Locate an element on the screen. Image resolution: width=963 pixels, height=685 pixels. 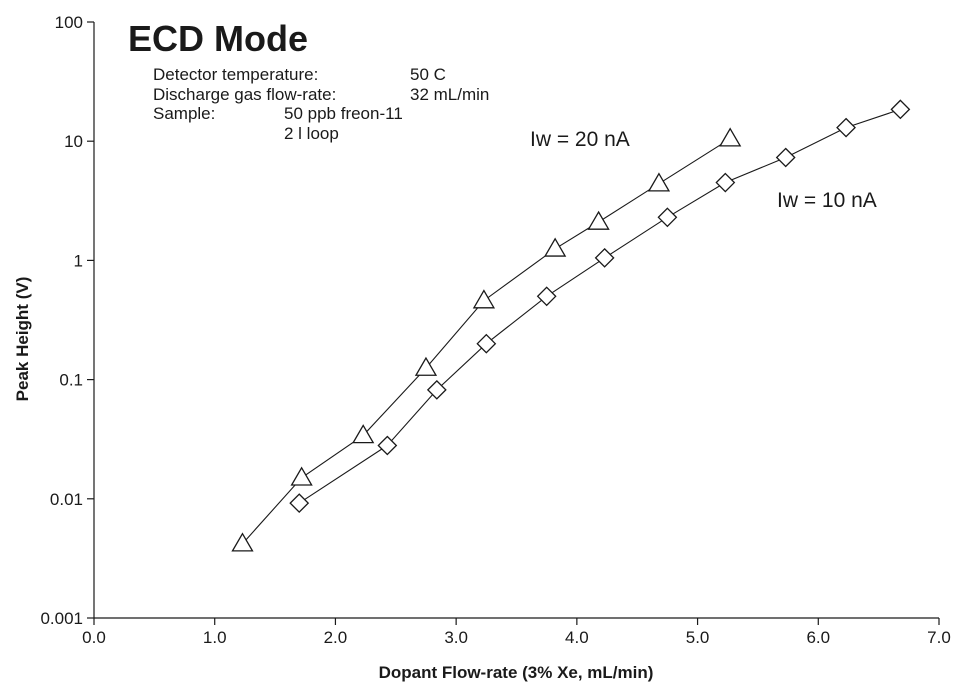
info-value-3: 50 ppb freon-11 is located at coordinates (343, 113).